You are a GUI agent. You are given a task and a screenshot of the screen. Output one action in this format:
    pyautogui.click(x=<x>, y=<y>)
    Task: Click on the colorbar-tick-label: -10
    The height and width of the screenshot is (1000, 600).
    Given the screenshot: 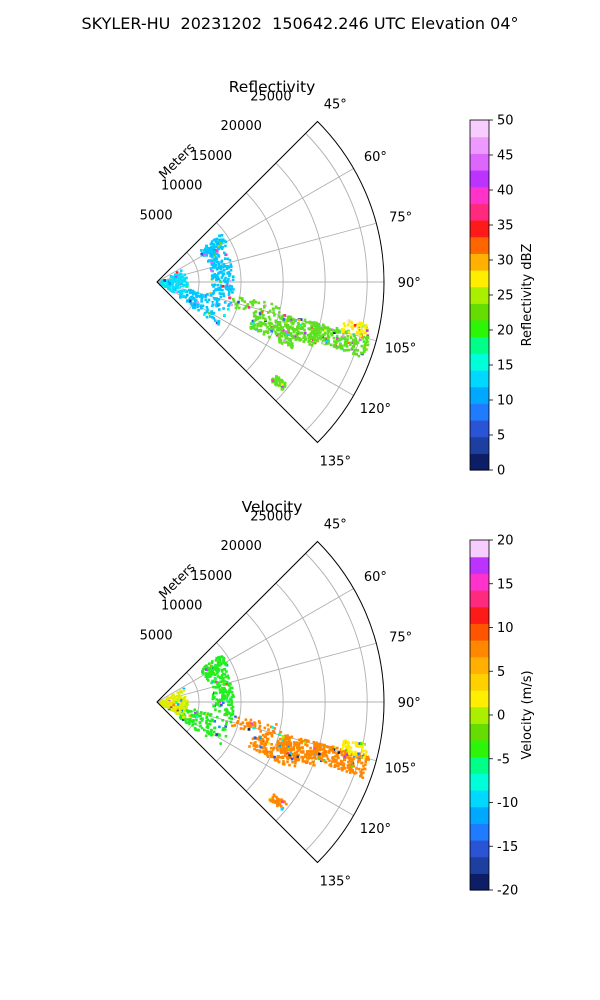 What is the action you would take?
    pyautogui.click(x=507, y=803)
    